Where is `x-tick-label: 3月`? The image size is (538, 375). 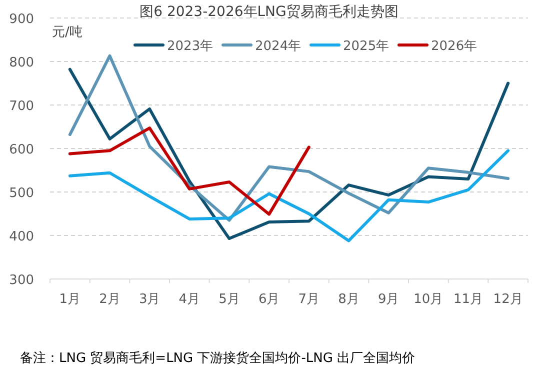 x-tick-label: 3月 is located at coordinates (149, 299).